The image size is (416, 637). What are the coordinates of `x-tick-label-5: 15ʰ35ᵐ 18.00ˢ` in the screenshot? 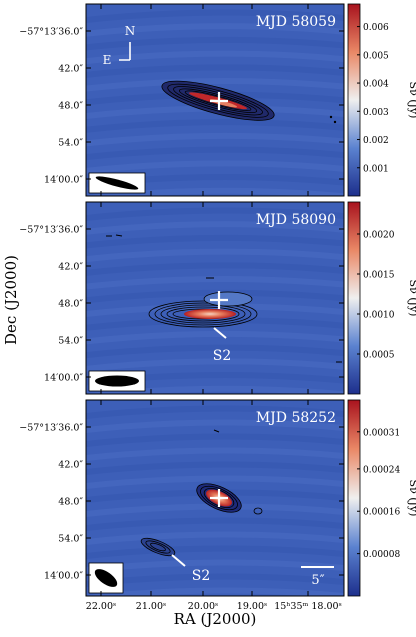 It's located at (308, 606).